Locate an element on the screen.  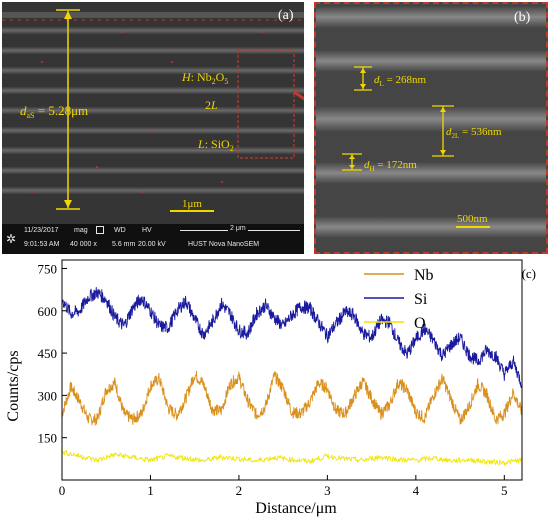
square-icon is located at coordinates (100, 230).